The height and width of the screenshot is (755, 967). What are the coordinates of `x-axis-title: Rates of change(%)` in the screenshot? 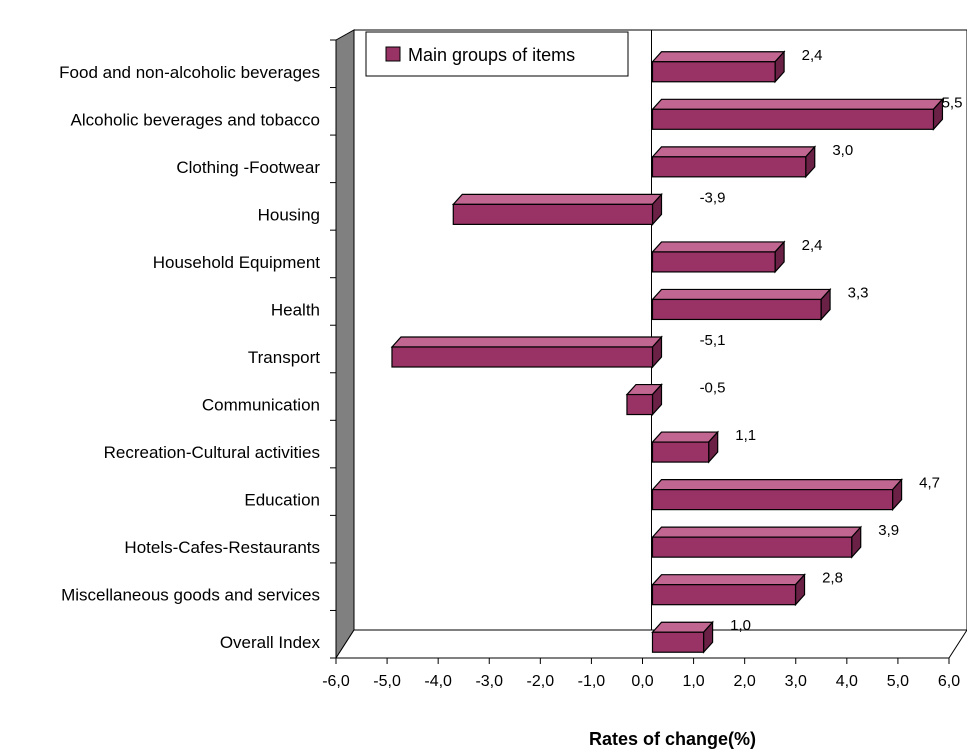 It's located at (672, 739).